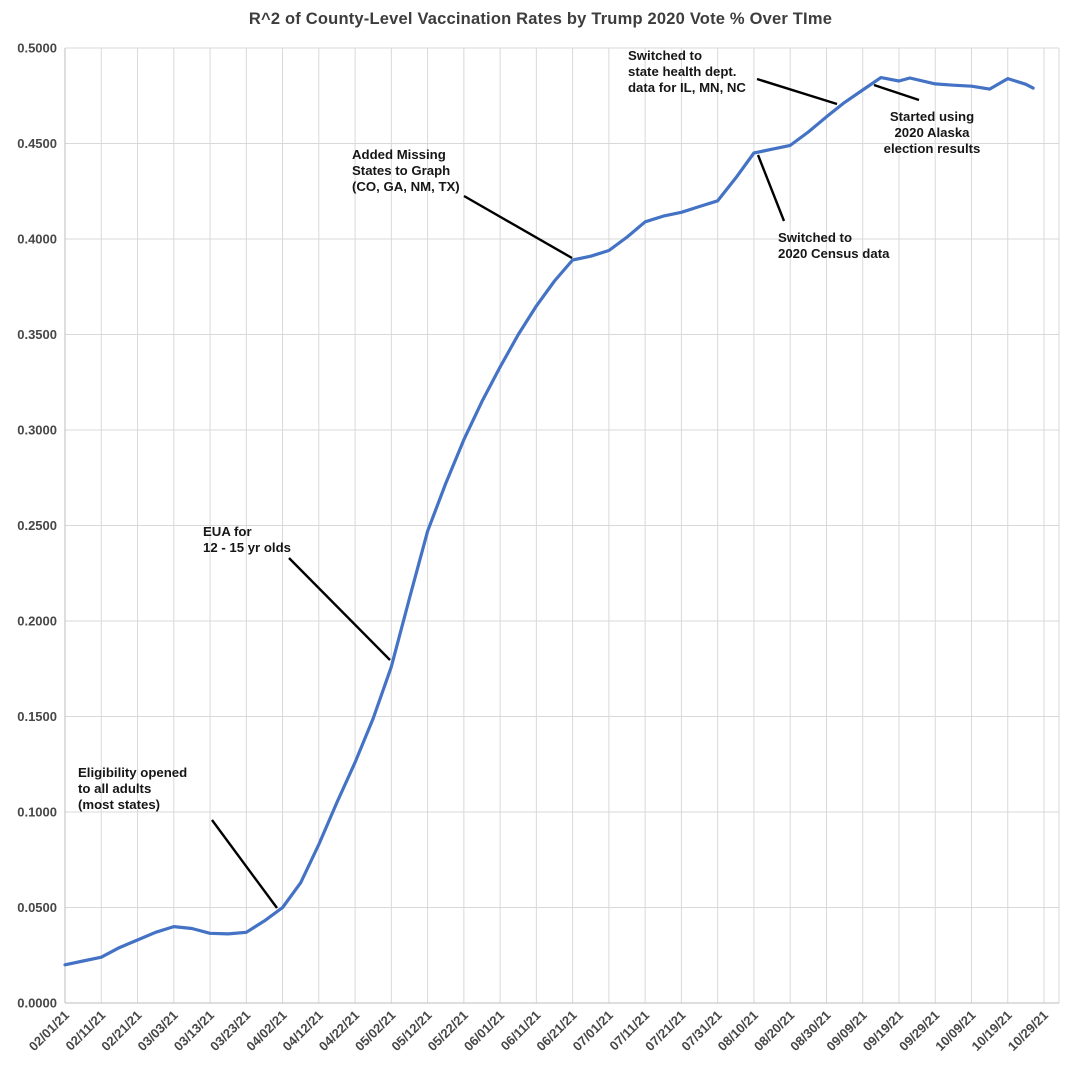 The image size is (1081, 1081). What do you see at coordinates (834, 253) in the screenshot?
I see `annotation-text: 2020 Census data` at bounding box center [834, 253].